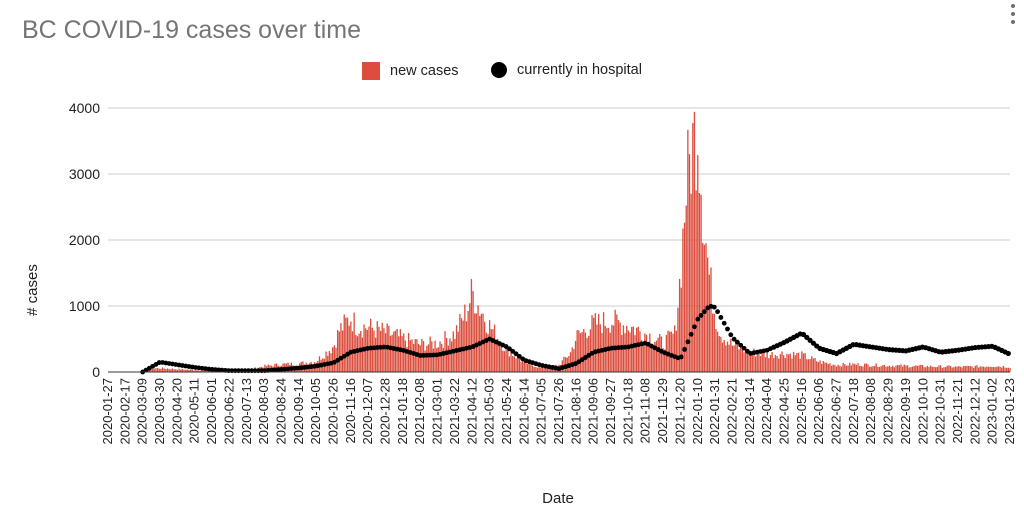  What do you see at coordinates (194, 411) in the screenshot?
I see `x-tick-label: 2020-05-11` at bounding box center [194, 411].